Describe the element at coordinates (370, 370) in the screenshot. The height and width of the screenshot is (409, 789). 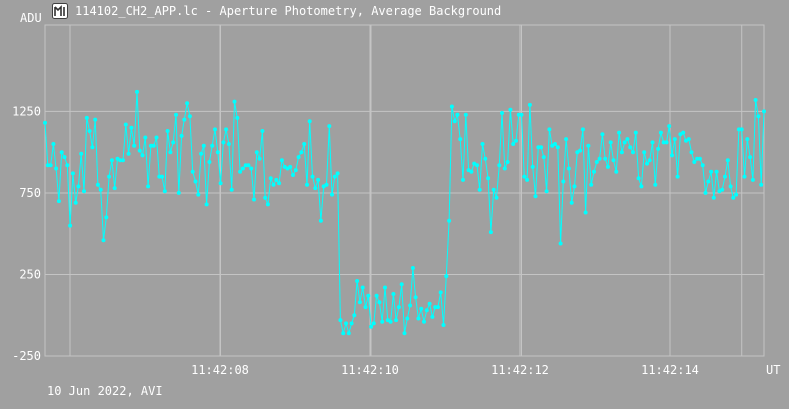
I see `x-tick-label: 11:42:10` at that location.